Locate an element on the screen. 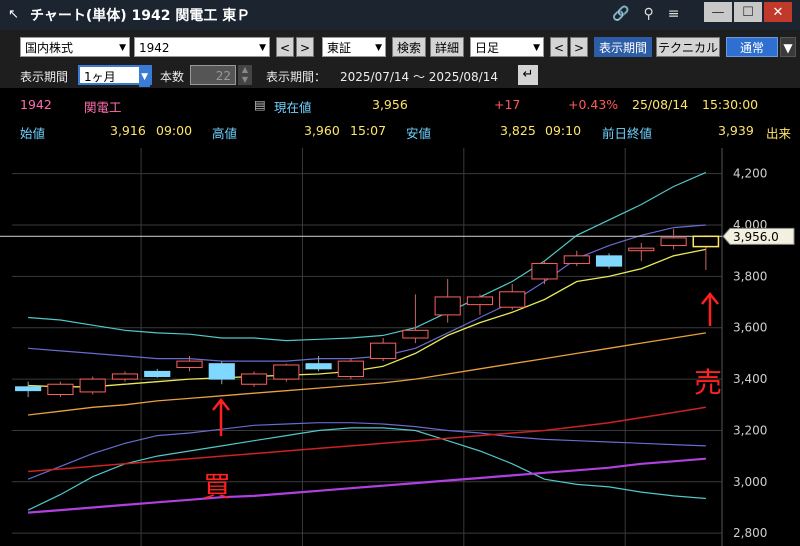 The width and height of the screenshot is (800, 546). search-icon: ⚲ is located at coordinates (648, 14).